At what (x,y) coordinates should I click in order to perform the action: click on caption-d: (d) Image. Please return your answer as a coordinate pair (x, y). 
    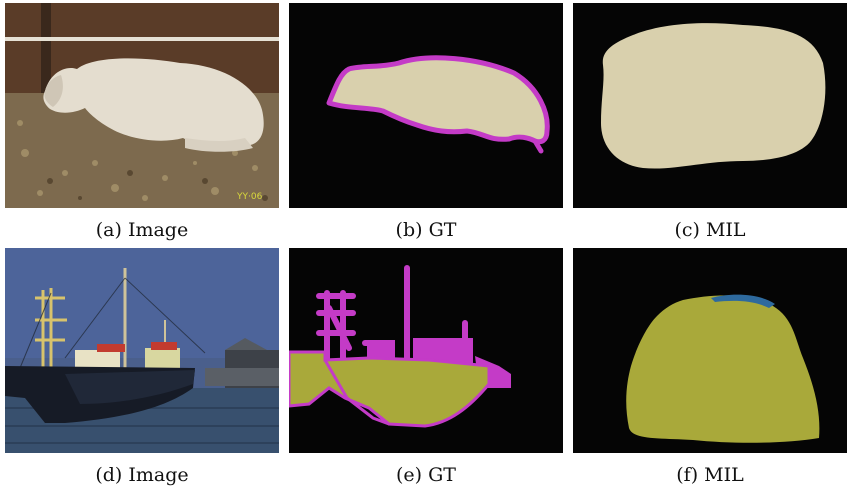
    Looking at the image, I should click on (142, 475).